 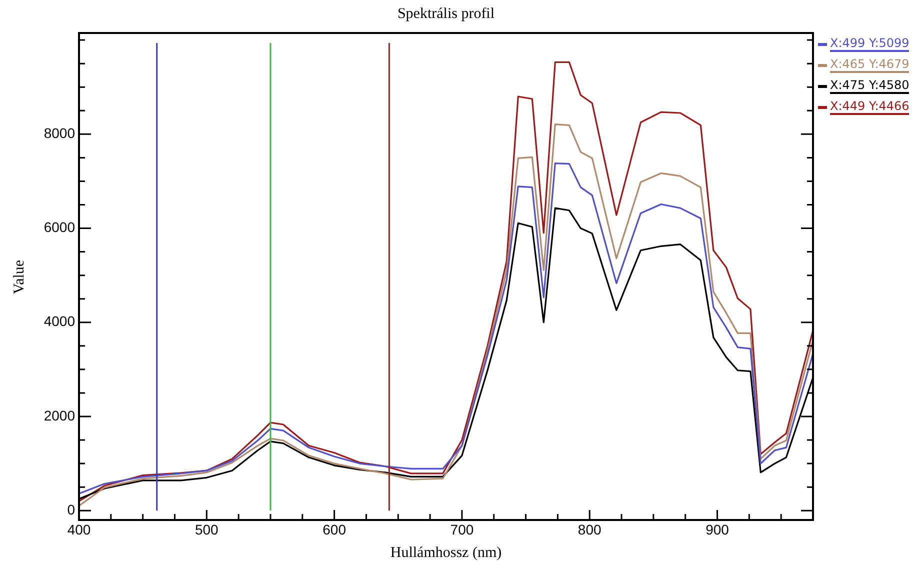 I want to click on x-tick-label: 400, so click(x=79, y=529).